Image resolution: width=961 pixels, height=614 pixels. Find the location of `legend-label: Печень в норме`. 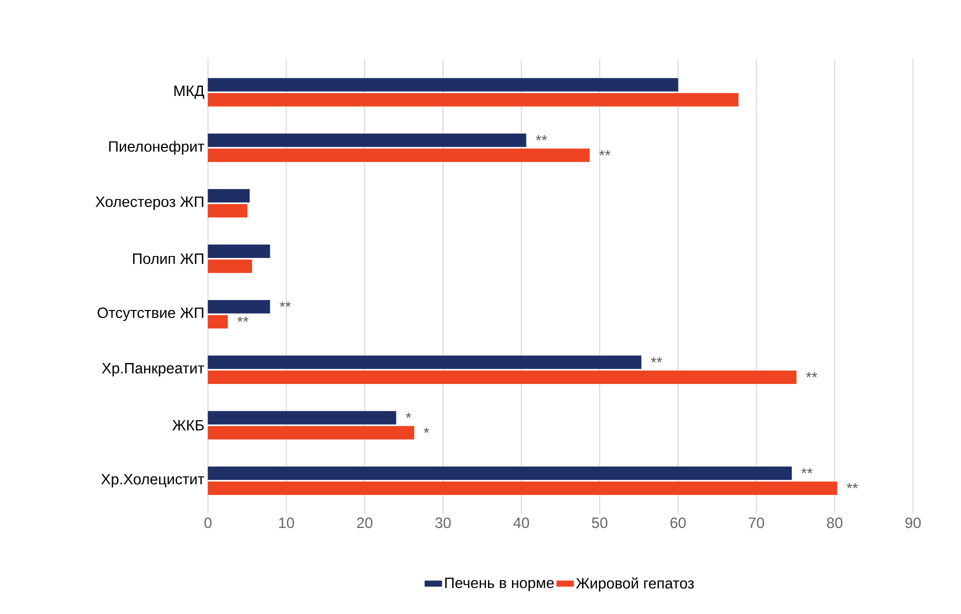

legend-label: Печень в норме is located at coordinates (499, 585).